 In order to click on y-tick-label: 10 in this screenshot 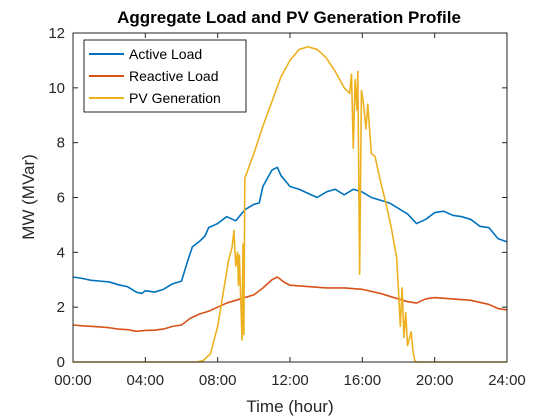, I will do `click(56, 88)`.